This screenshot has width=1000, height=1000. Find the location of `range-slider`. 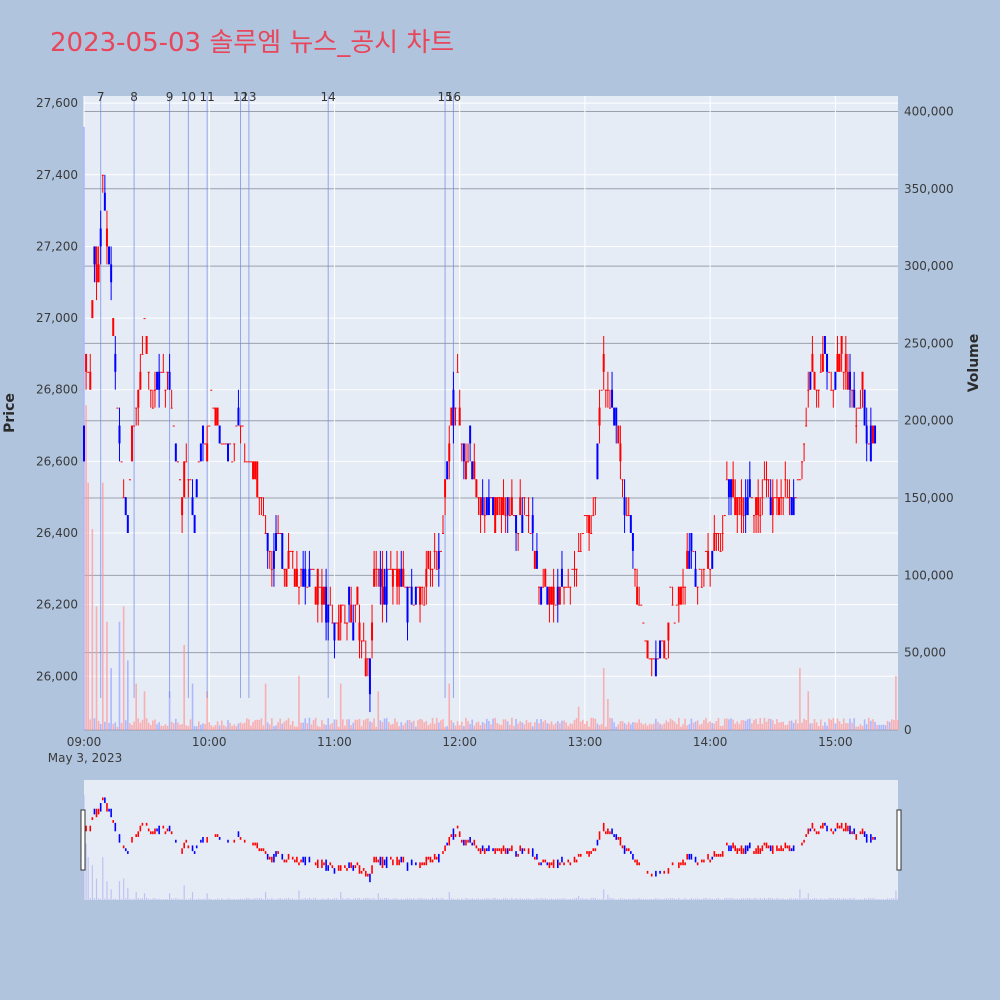

range-slider is located at coordinates (491, 840).